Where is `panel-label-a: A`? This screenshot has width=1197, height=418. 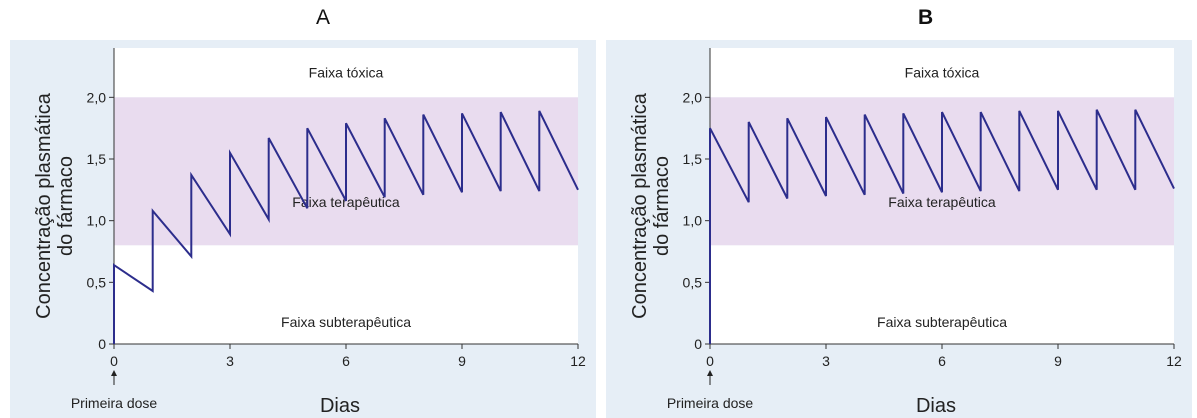 panel-label-a: A is located at coordinates (323, 17).